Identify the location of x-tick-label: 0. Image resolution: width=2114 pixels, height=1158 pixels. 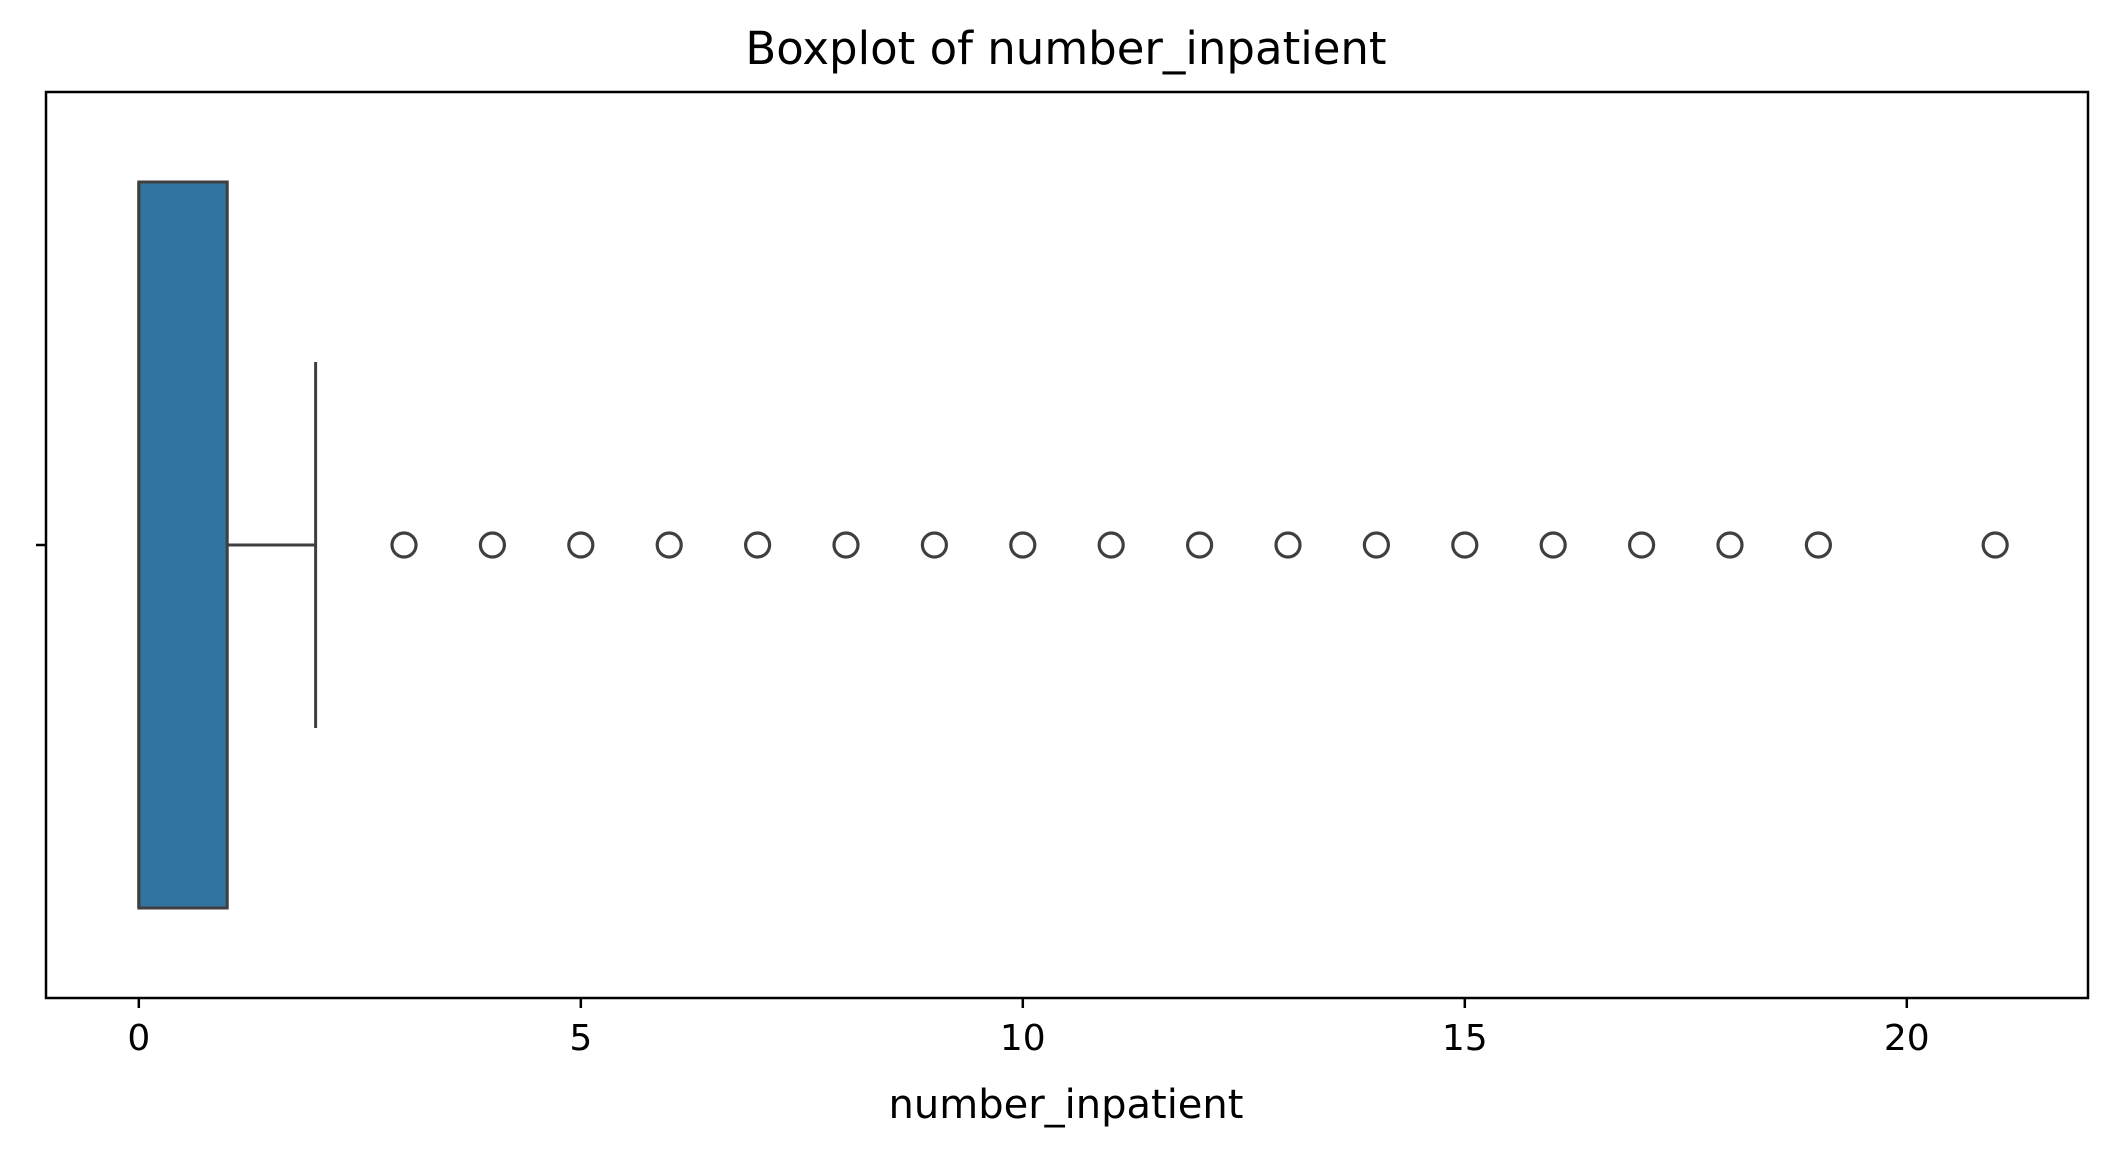
(138, 1038).